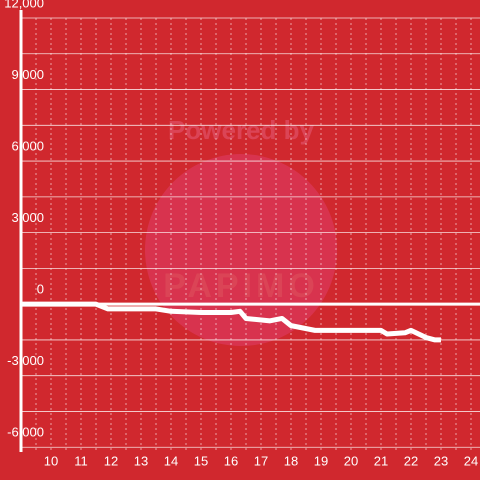 The height and width of the screenshot is (480, 480). Describe the element at coordinates (261, 460) in the screenshot. I see `x-tick-label: 17` at that location.